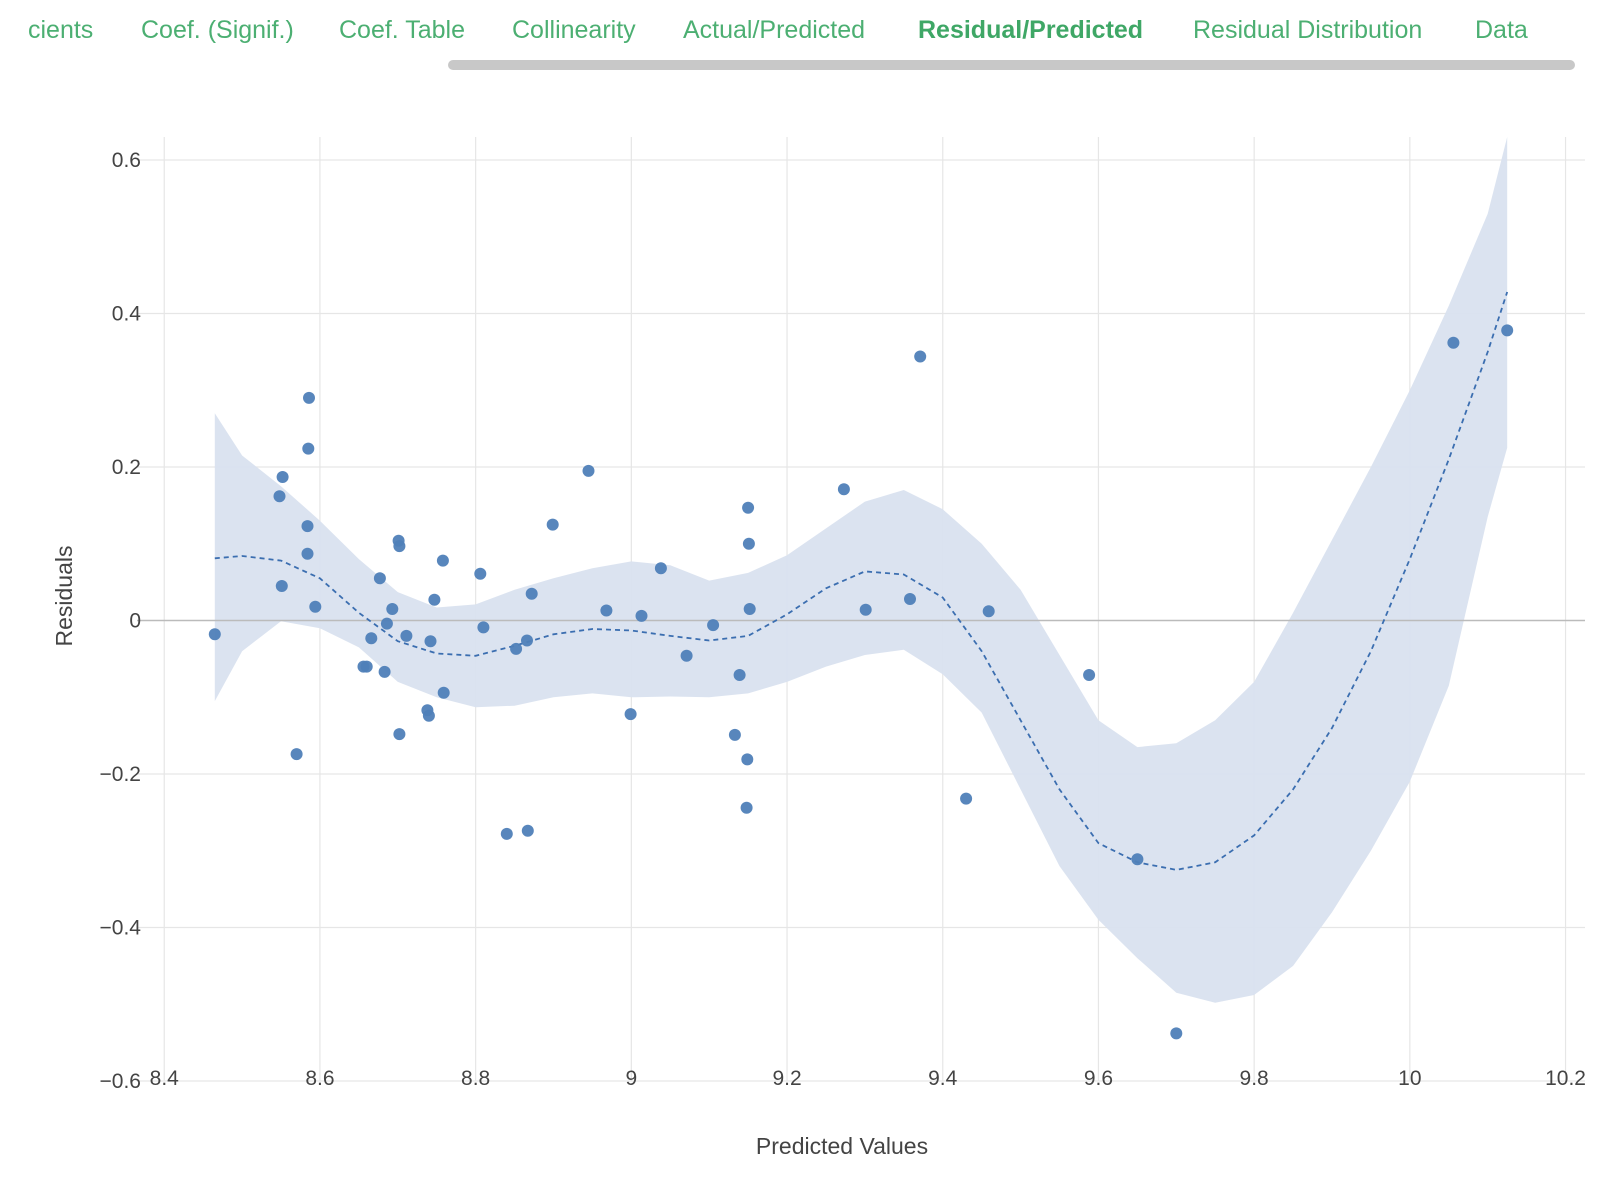 The image size is (1604, 1192). Describe the element at coordinates (632, 1078) in the screenshot. I see `x-tick-label: 9` at that location.